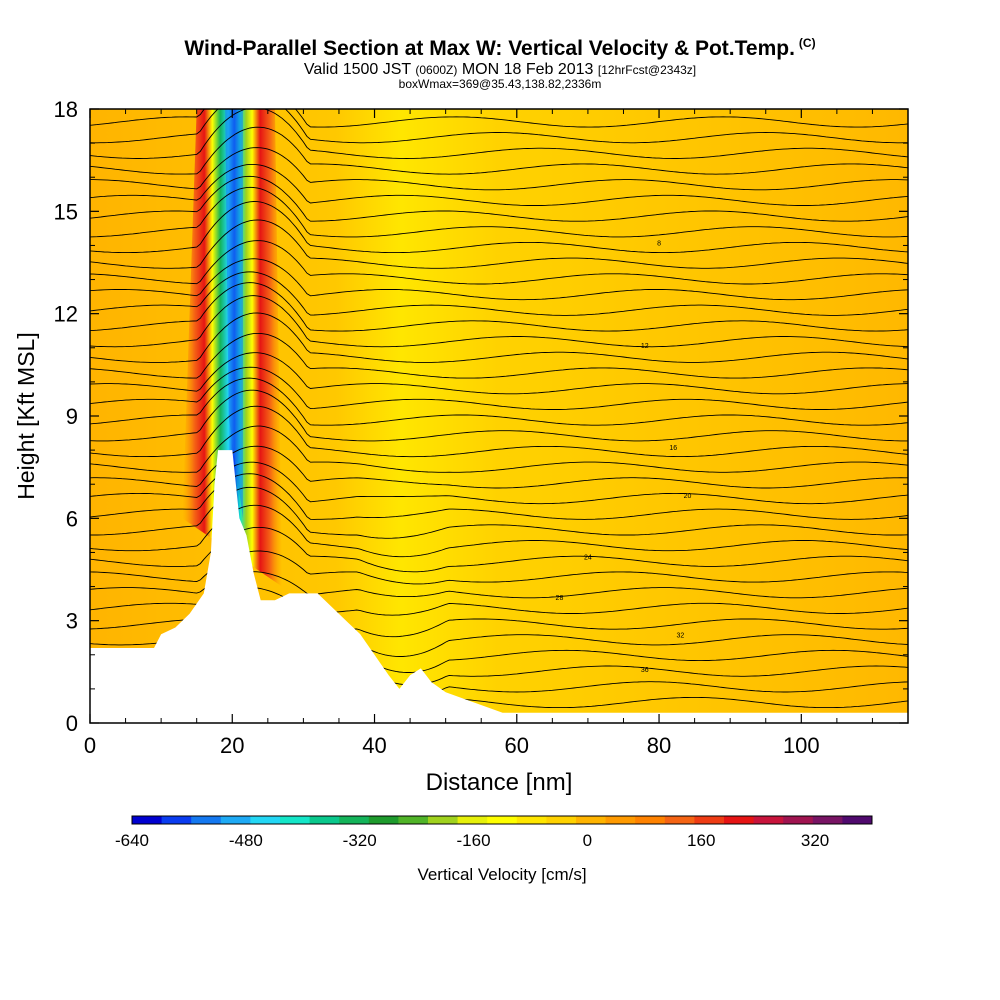  What do you see at coordinates (132, 840) in the screenshot?
I see `colorbar-tick-label: -640` at bounding box center [132, 840].